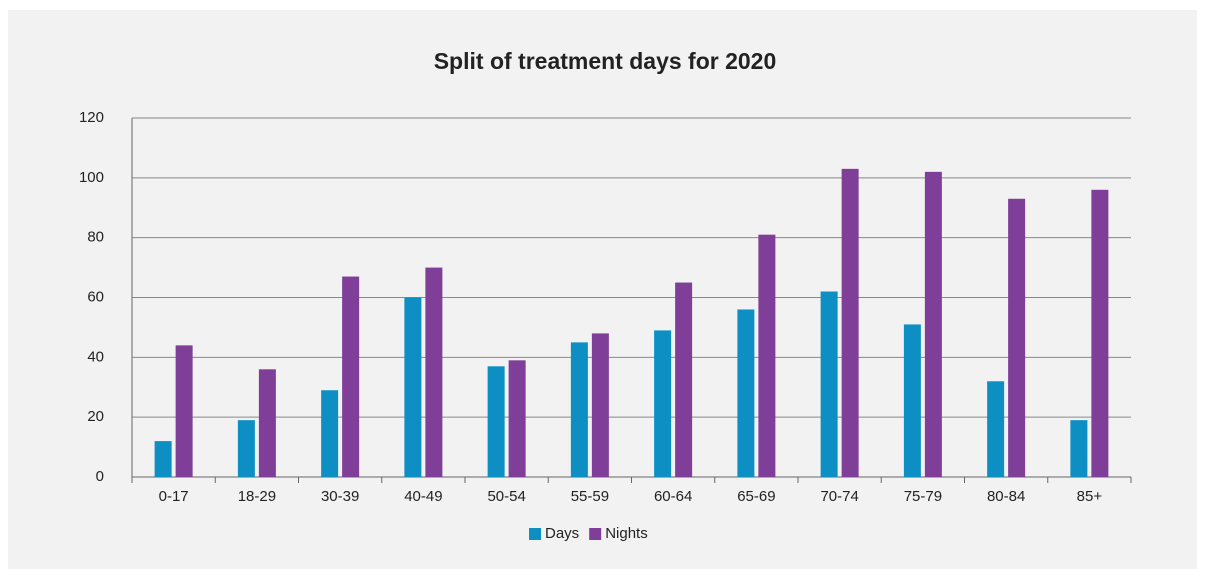 Image resolution: width=1205 pixels, height=584 pixels. I want to click on x-tick-label: 0-17, so click(174, 496).